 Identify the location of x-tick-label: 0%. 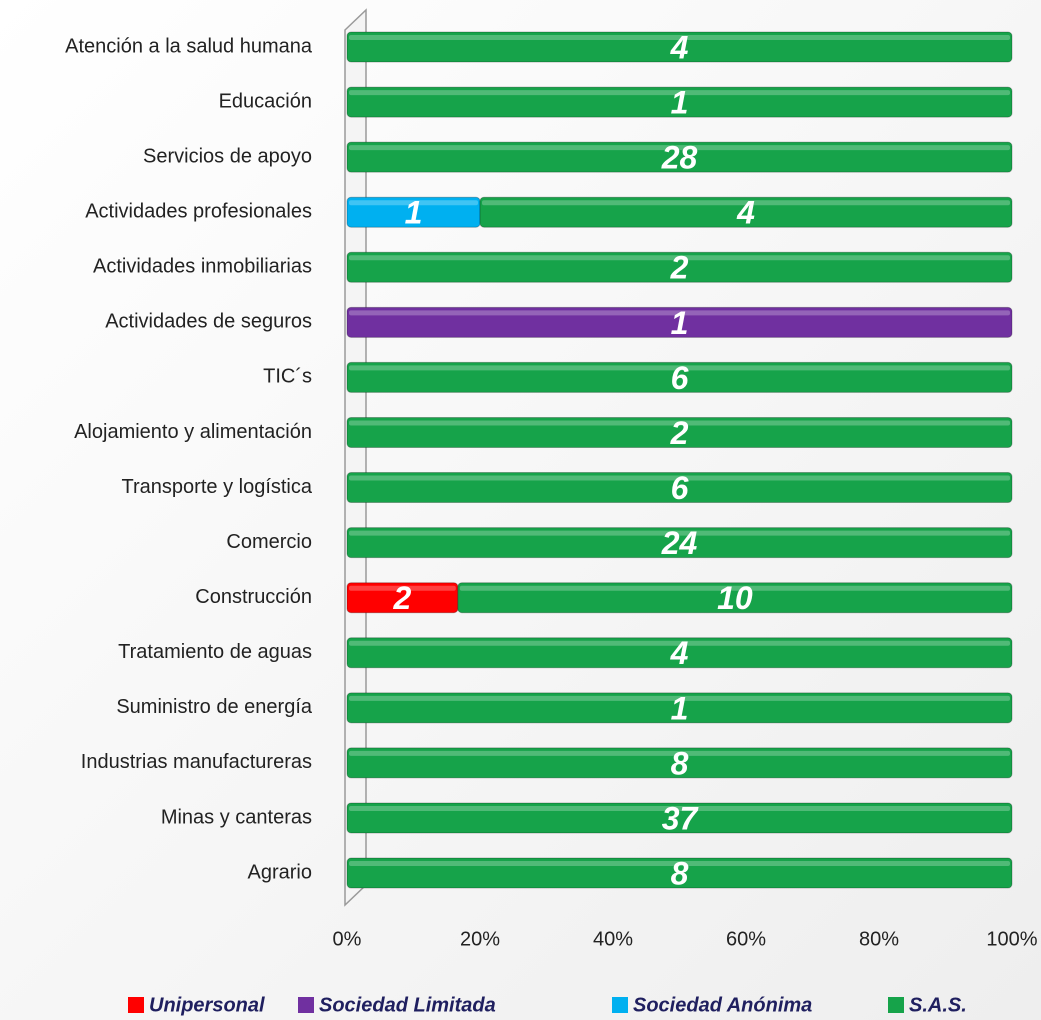
(347, 939).